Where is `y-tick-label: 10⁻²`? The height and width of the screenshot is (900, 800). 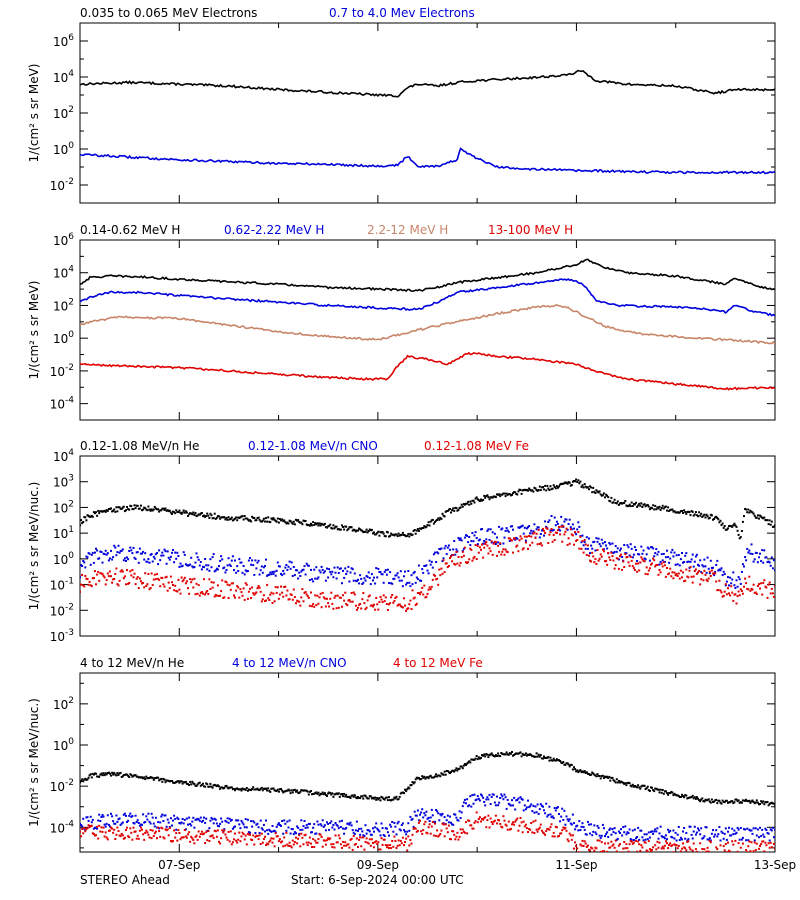
y-tick-label: 10⁻² is located at coordinates (62, 371).